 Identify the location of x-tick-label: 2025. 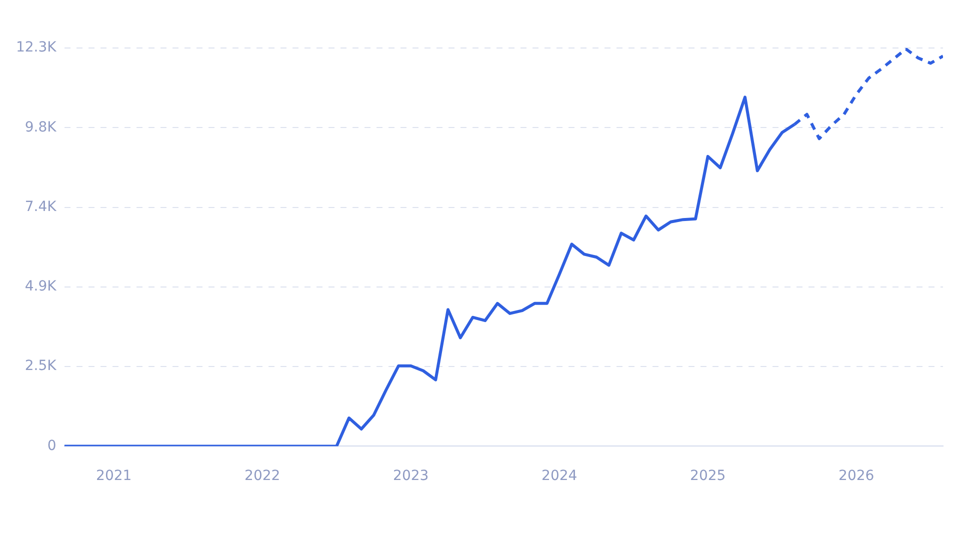
(708, 476).